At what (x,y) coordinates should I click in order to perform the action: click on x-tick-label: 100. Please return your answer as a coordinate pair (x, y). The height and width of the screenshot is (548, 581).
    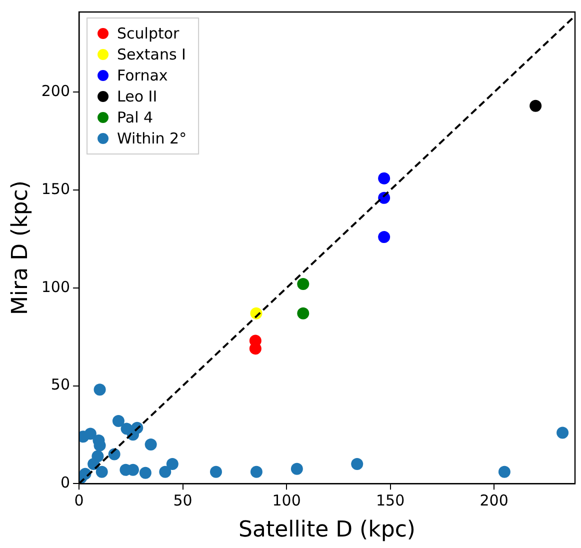
    Looking at the image, I should click on (286, 500).